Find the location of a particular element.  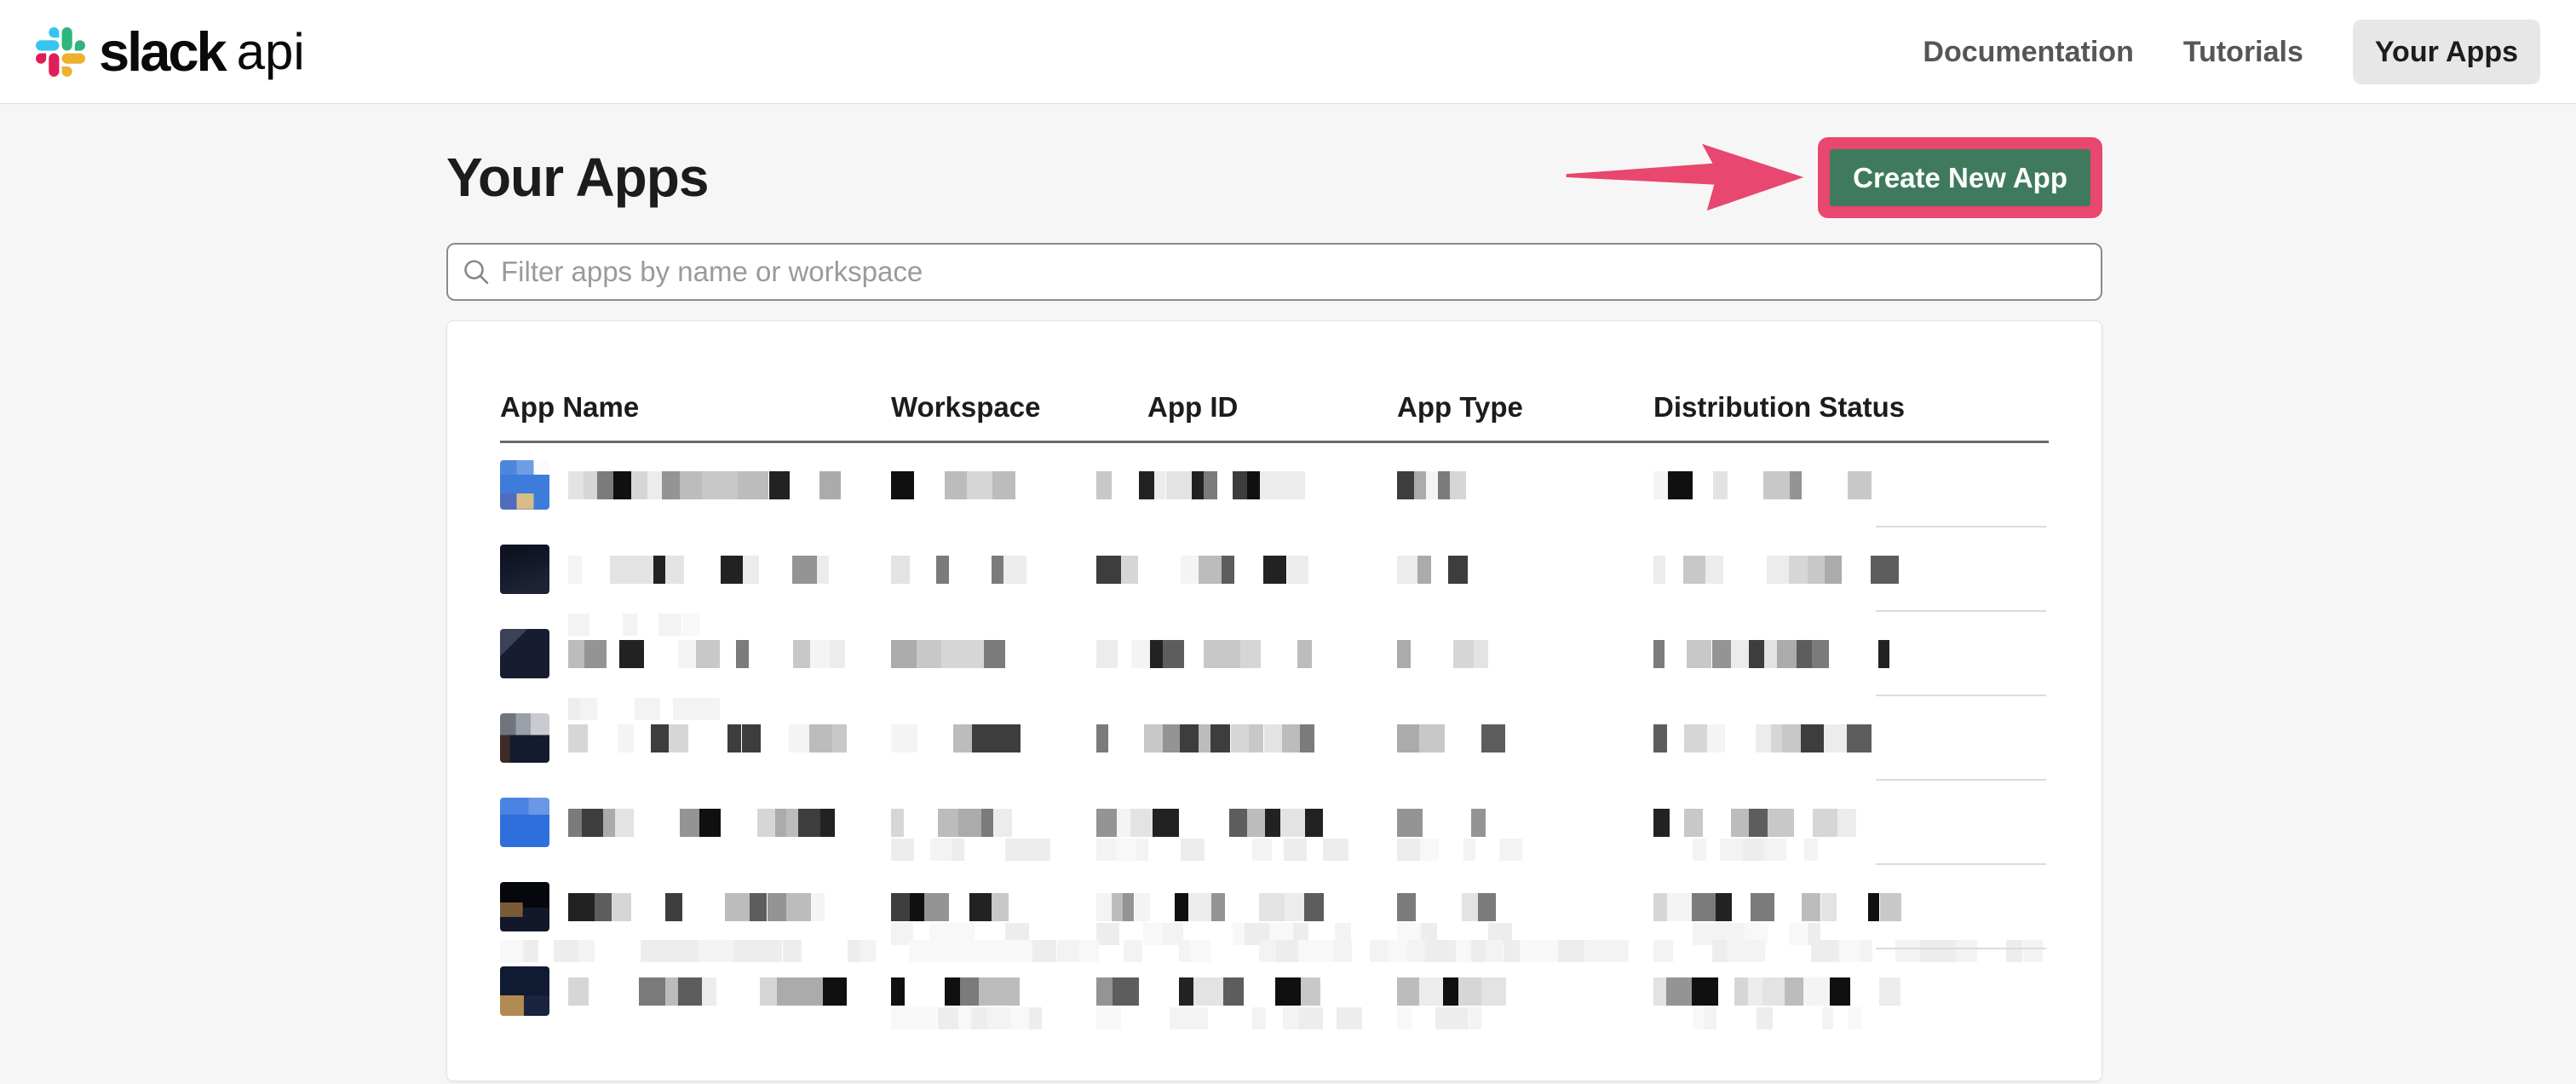

column-header-app-id: App ID is located at coordinates (1193, 407).